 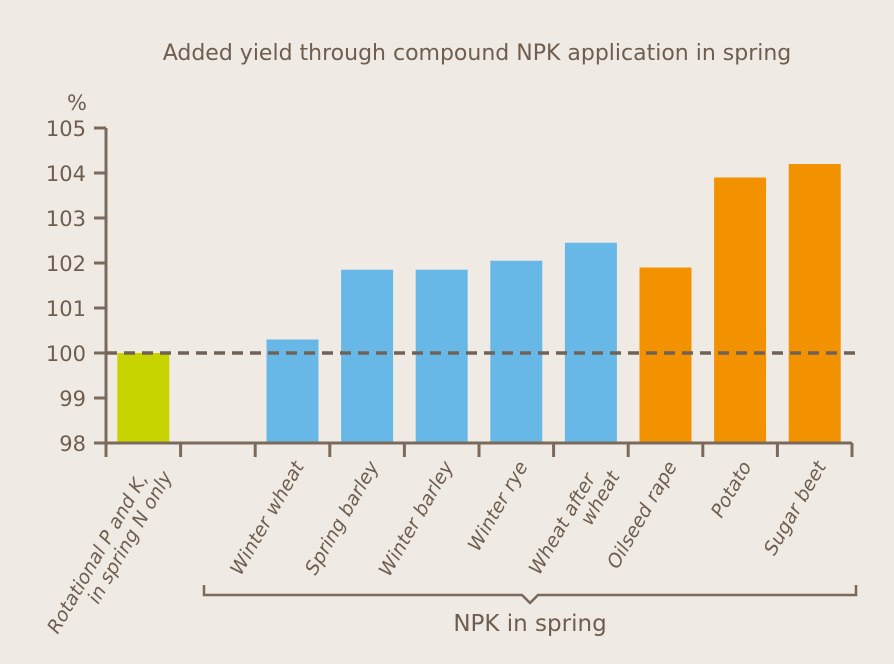 What do you see at coordinates (814, 303) in the screenshot?
I see `bar-sugar-beet` at bounding box center [814, 303].